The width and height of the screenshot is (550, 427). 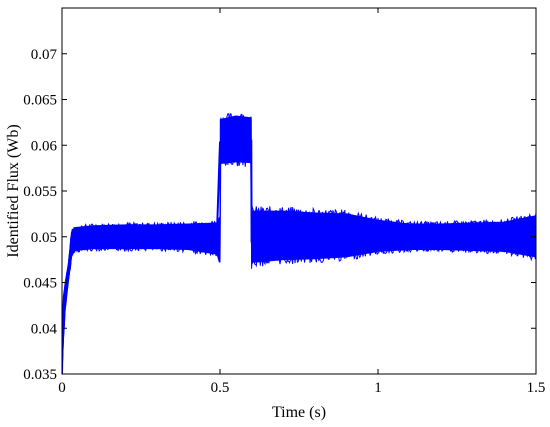 I want to click on y-tick-label: 0.05, so click(x=44, y=238).